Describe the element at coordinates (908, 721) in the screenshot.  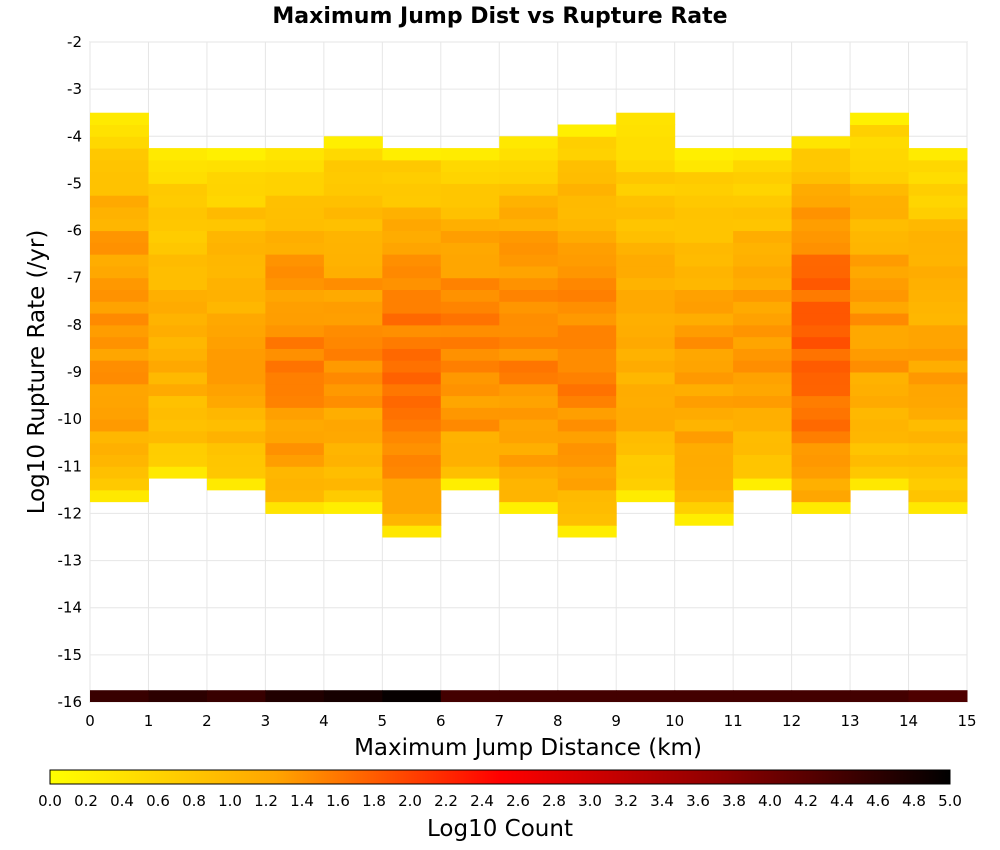
I see `x-tick-label: 14` at that location.